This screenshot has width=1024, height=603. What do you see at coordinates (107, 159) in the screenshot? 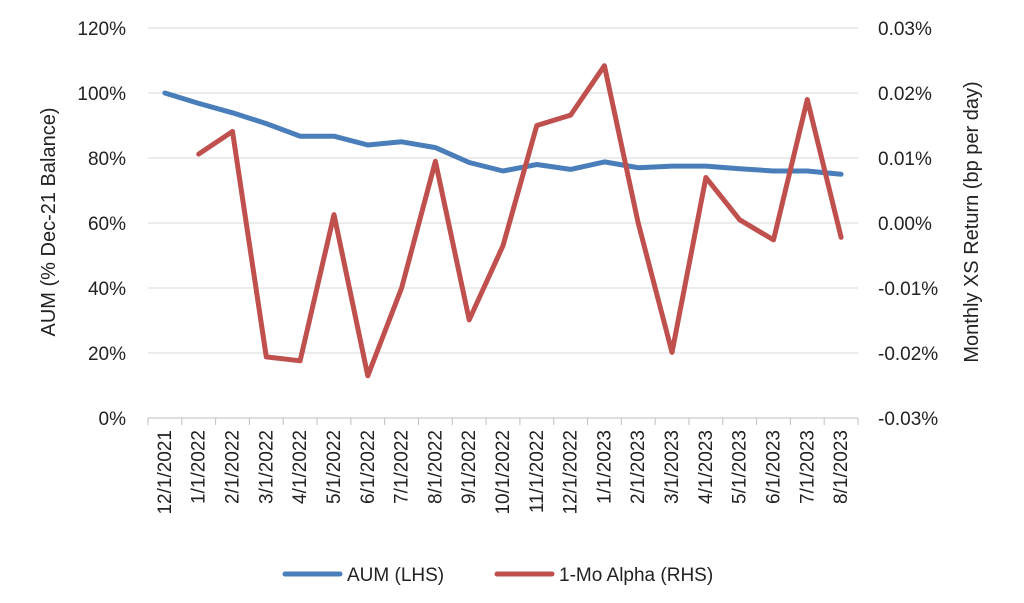
I see `left-y-tick-label: 80%` at bounding box center [107, 159].